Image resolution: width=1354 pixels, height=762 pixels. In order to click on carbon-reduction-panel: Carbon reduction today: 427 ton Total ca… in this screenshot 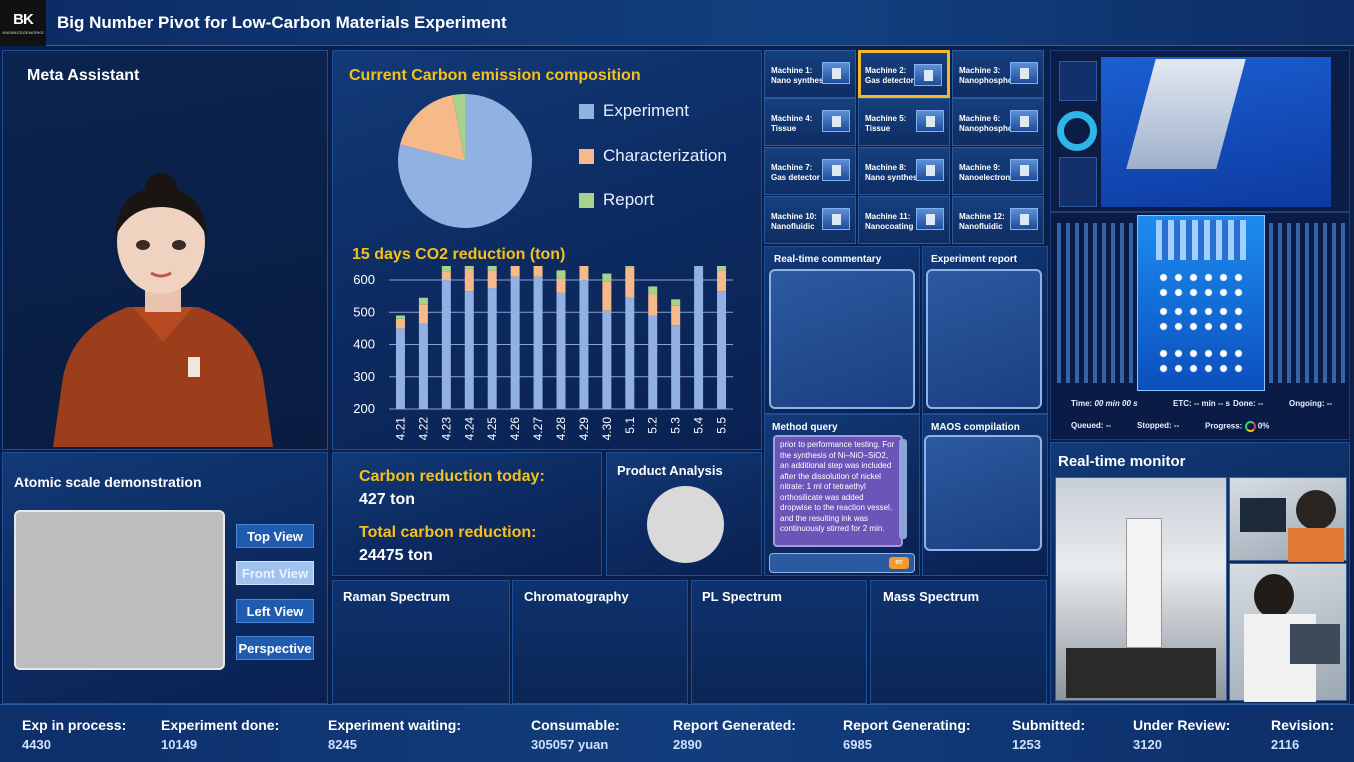, I will do `click(467, 514)`.